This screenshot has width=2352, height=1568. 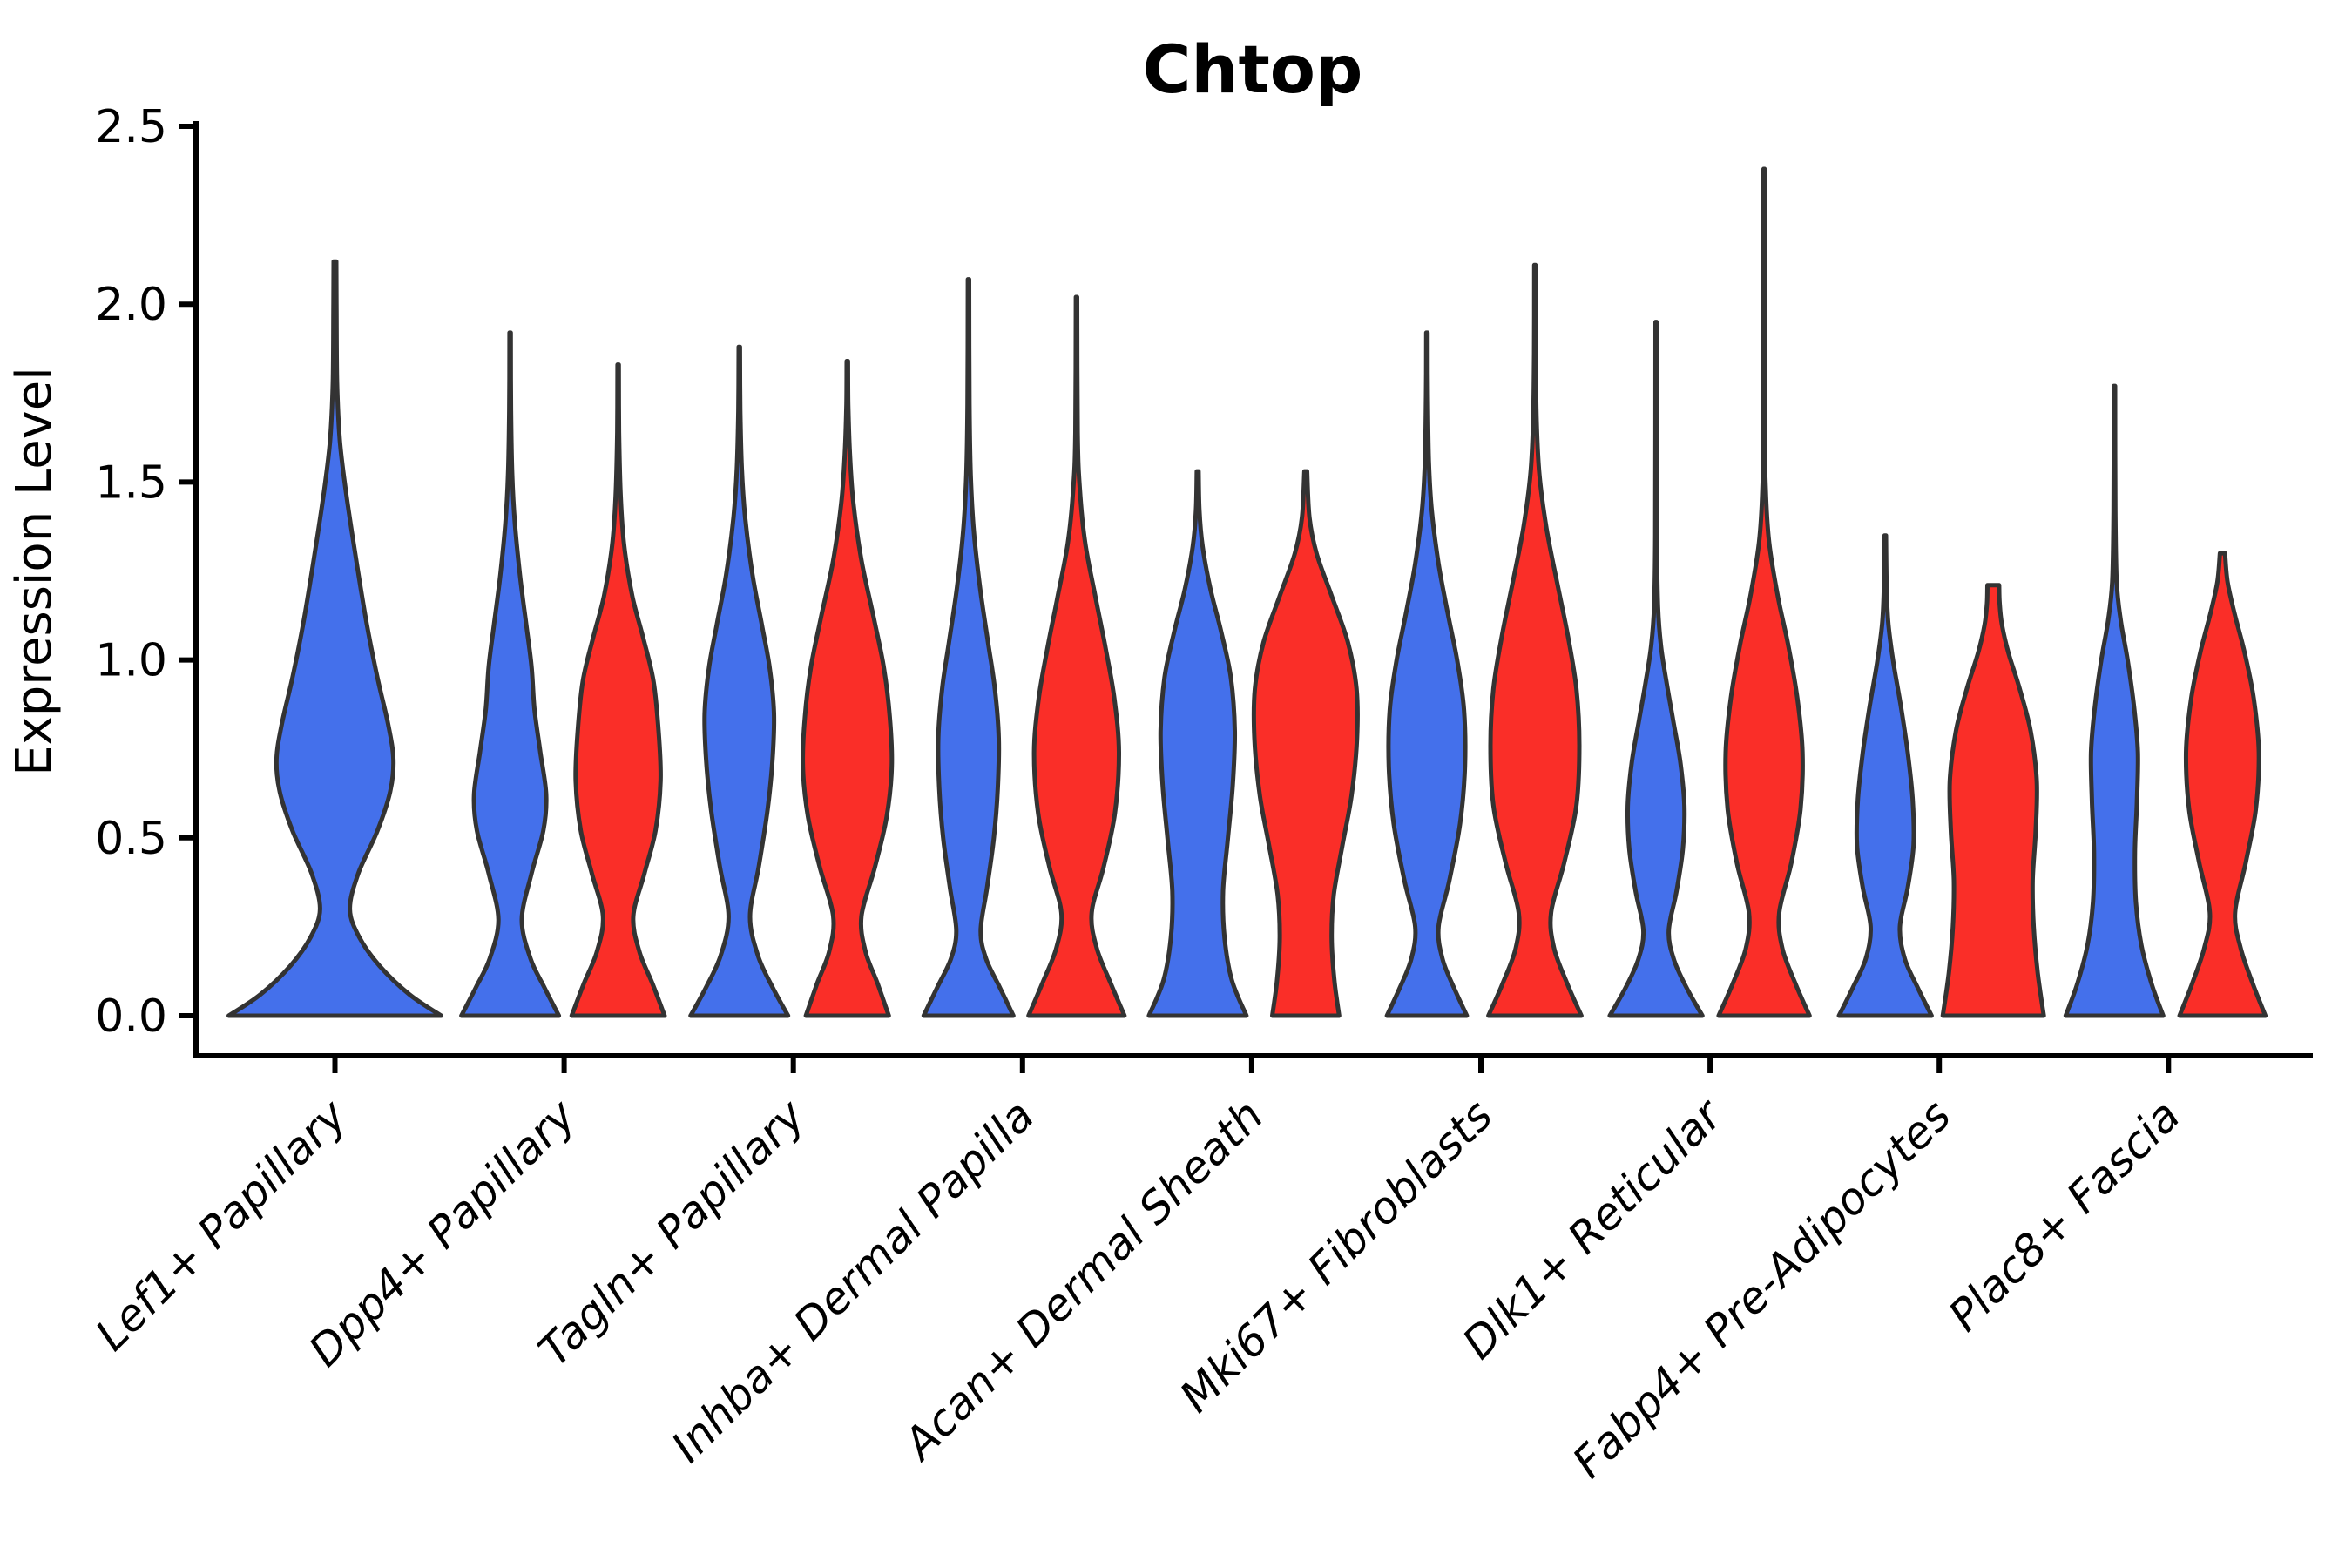 I want to click on y-tick-label: 0.5, so click(x=131, y=839).